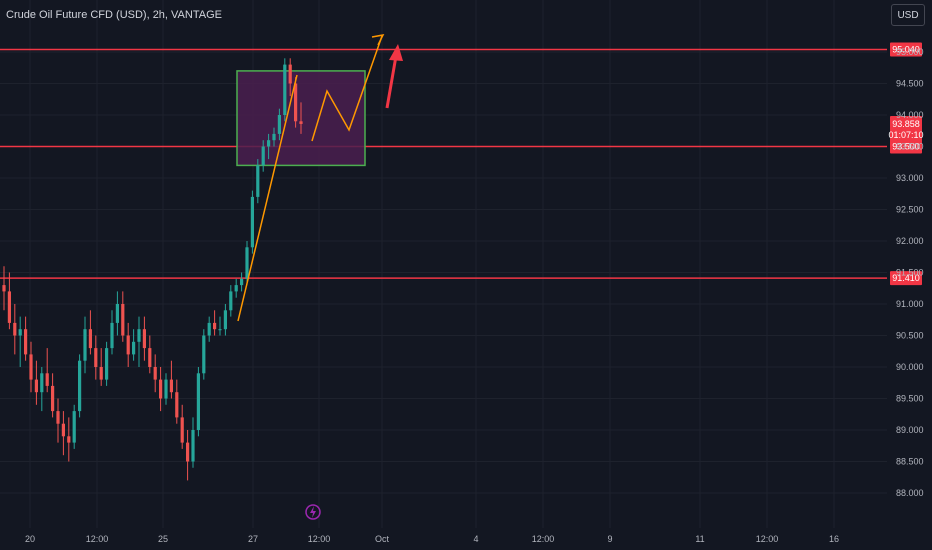 The width and height of the screenshot is (932, 550). Describe the element at coordinates (163, 539) in the screenshot. I see `x-tick-label: 25` at that location.